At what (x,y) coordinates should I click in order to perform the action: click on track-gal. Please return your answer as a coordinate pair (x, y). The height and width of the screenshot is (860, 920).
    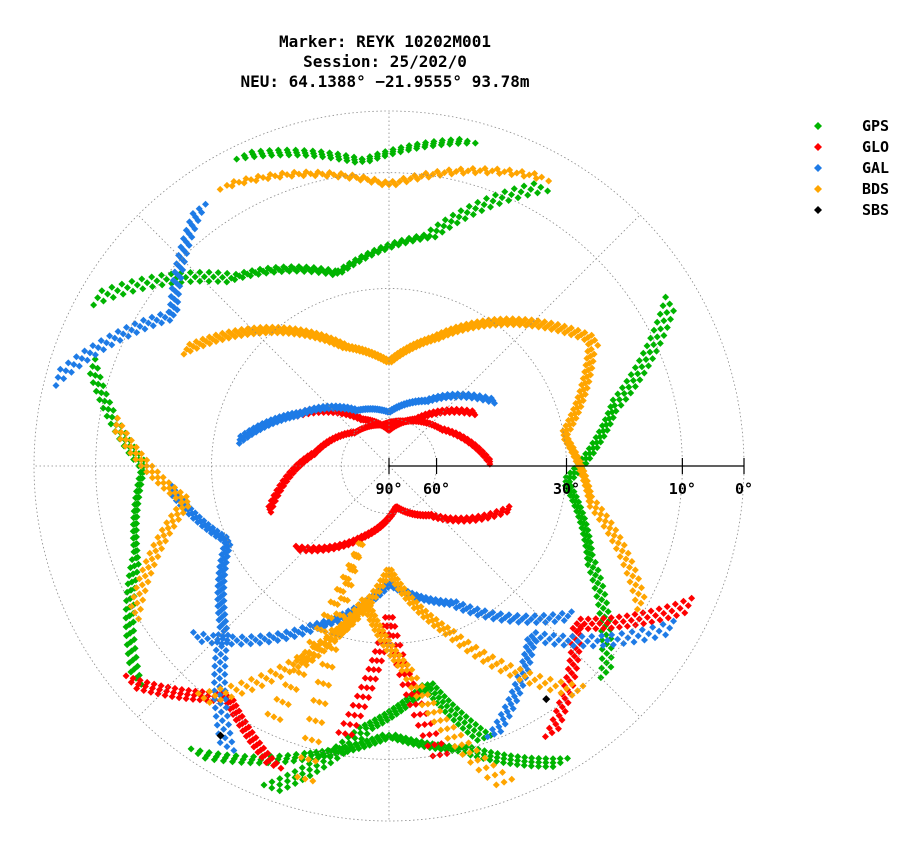
    Looking at the image, I should click on (202, 618).